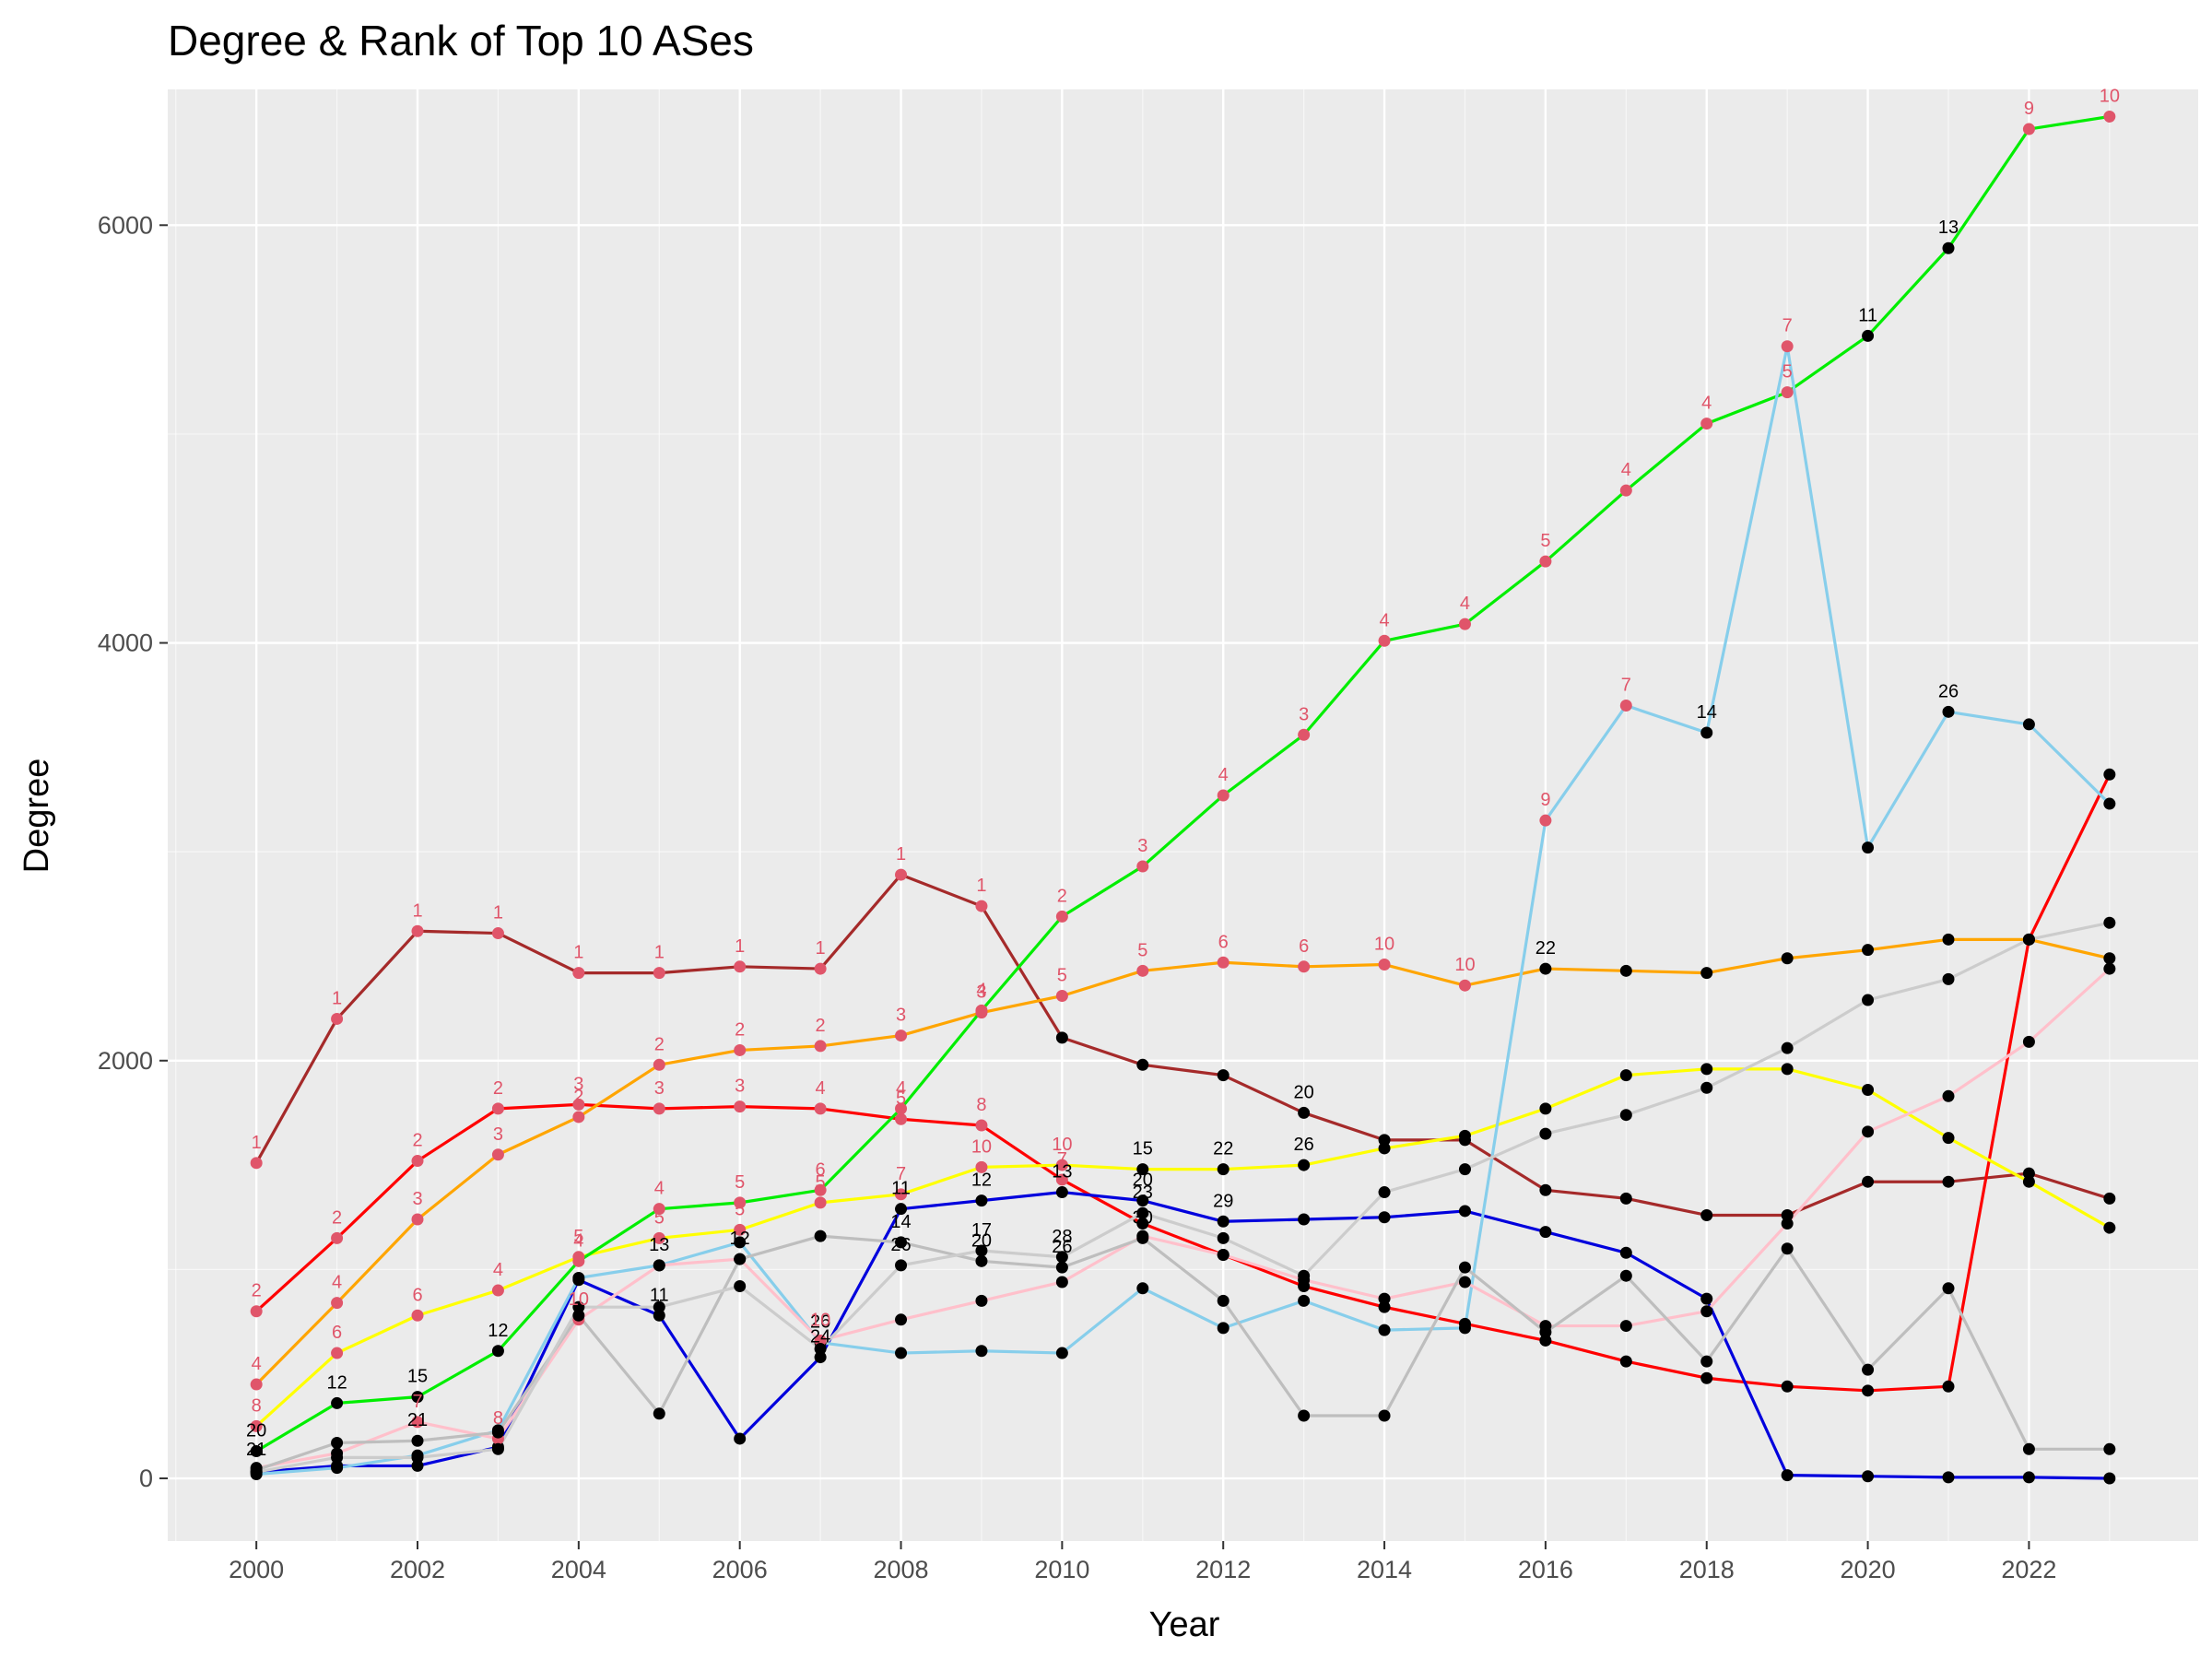 This screenshot has width=2212, height=1659. I want to click on rank-label: 23, so click(1143, 1192).